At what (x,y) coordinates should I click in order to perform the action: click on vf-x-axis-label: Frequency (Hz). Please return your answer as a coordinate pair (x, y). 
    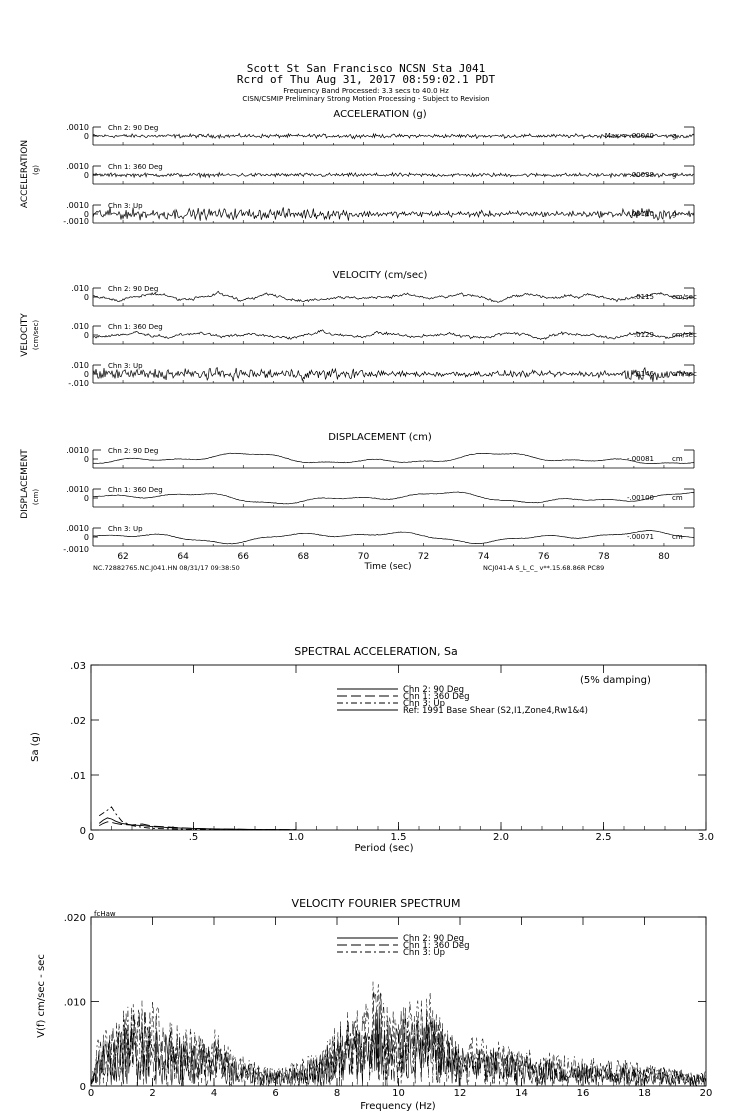
    Looking at the image, I should click on (398, 1106).